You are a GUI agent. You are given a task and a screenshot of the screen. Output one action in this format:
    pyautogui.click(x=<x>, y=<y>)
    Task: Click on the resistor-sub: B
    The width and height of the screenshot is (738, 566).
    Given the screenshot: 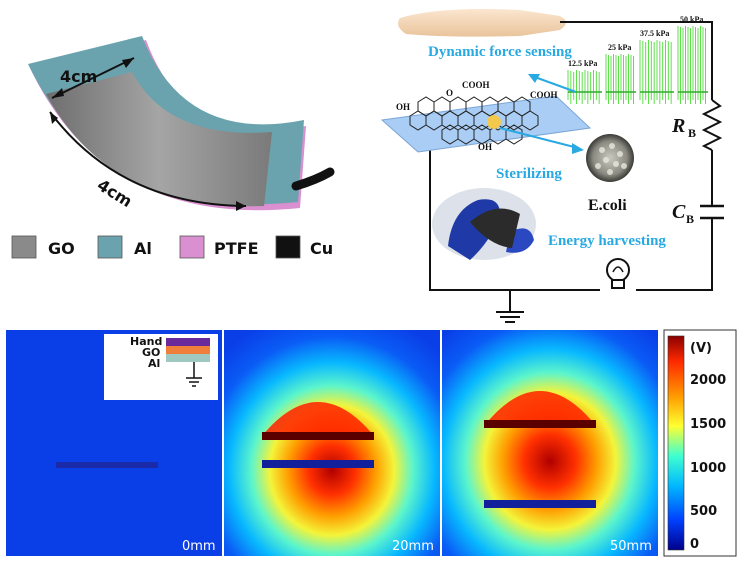 What is the action you would take?
    pyautogui.click(x=692, y=133)
    